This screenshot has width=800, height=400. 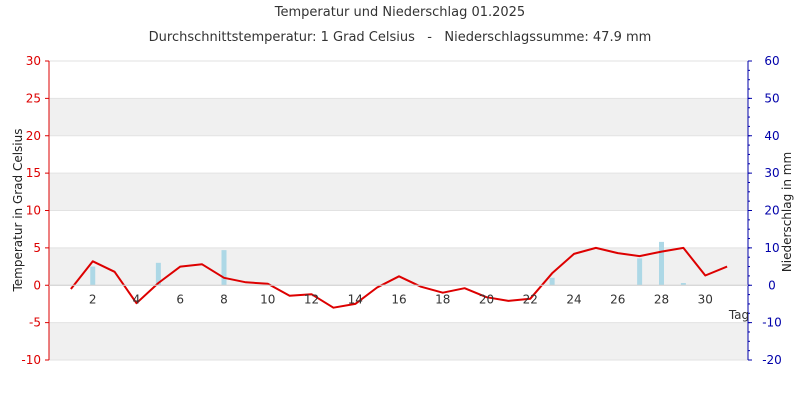 I want to click on y-right-tick-label: 60, so click(x=771, y=61).